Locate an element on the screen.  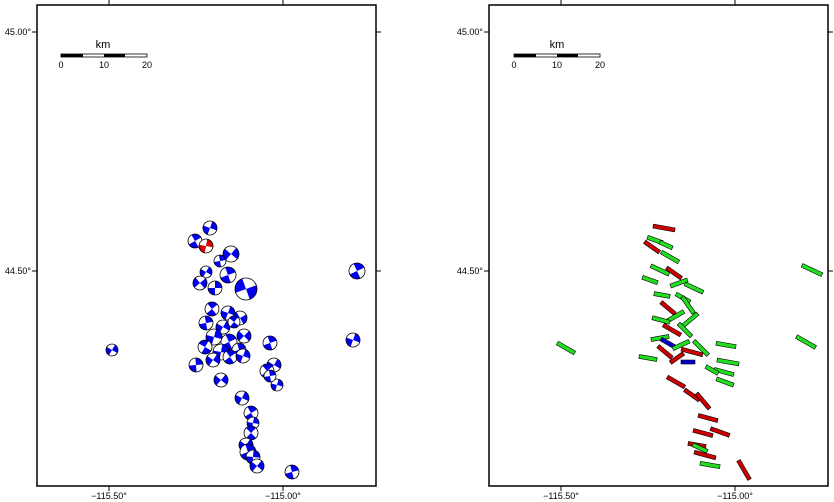
lat-label-44-5: 44.50° is located at coordinates (18, 271).